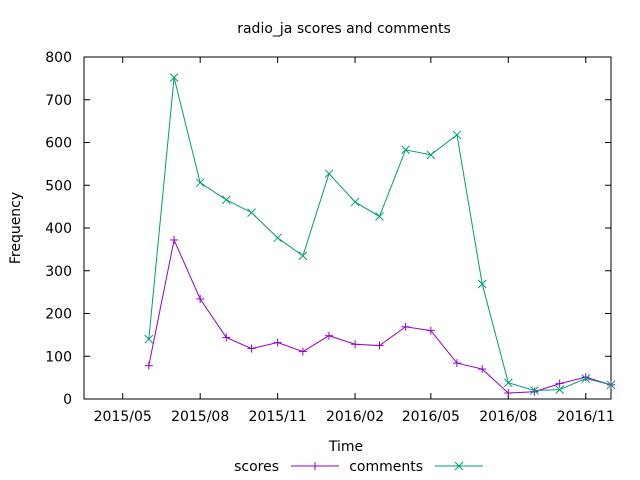 The image size is (640, 480). I want to click on x-tick-label: 2016/05, so click(431, 417).